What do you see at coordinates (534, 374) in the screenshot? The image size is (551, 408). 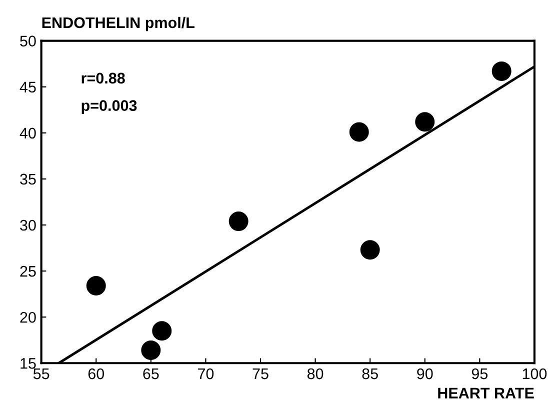 I see `x-tick-label: 100` at bounding box center [534, 374].